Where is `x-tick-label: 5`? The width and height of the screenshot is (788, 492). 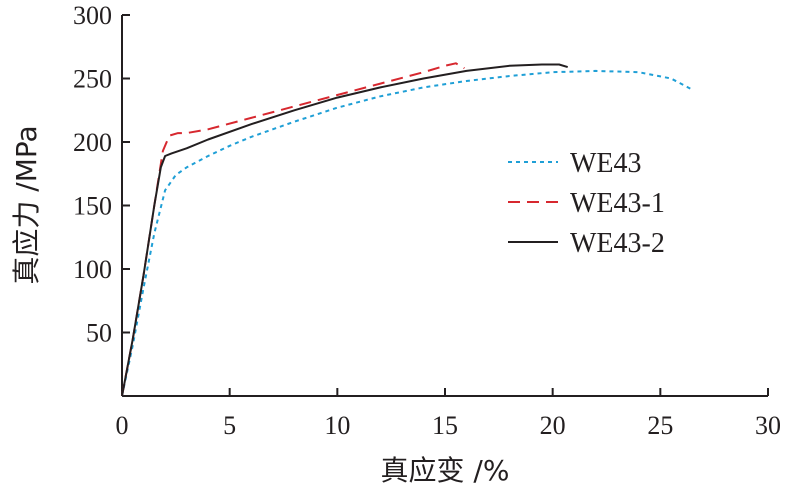
x-tick-label: 5 is located at coordinates (229, 425).